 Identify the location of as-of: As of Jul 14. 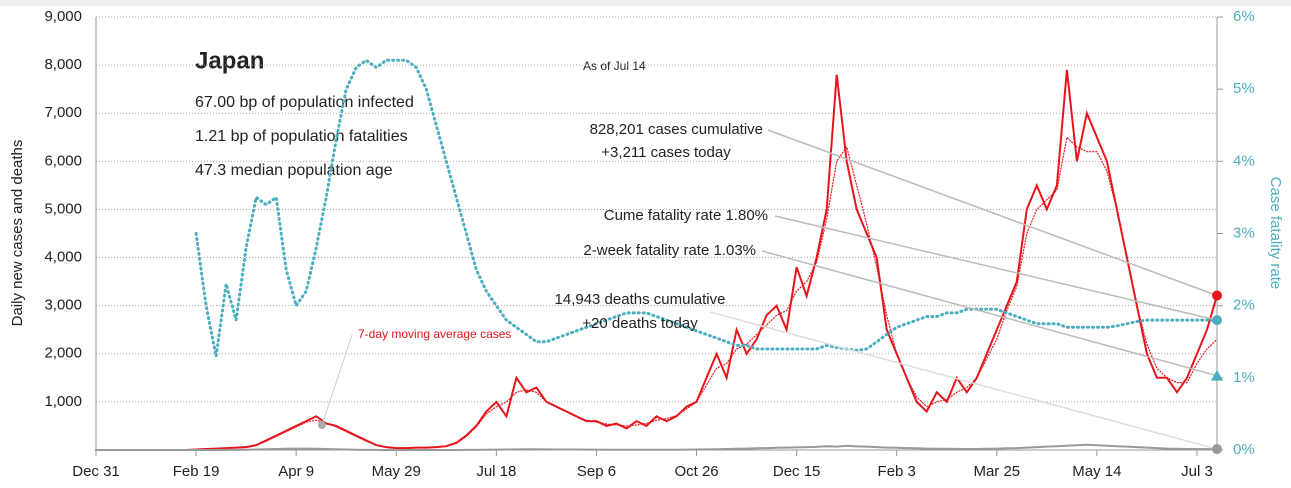
(614, 66).